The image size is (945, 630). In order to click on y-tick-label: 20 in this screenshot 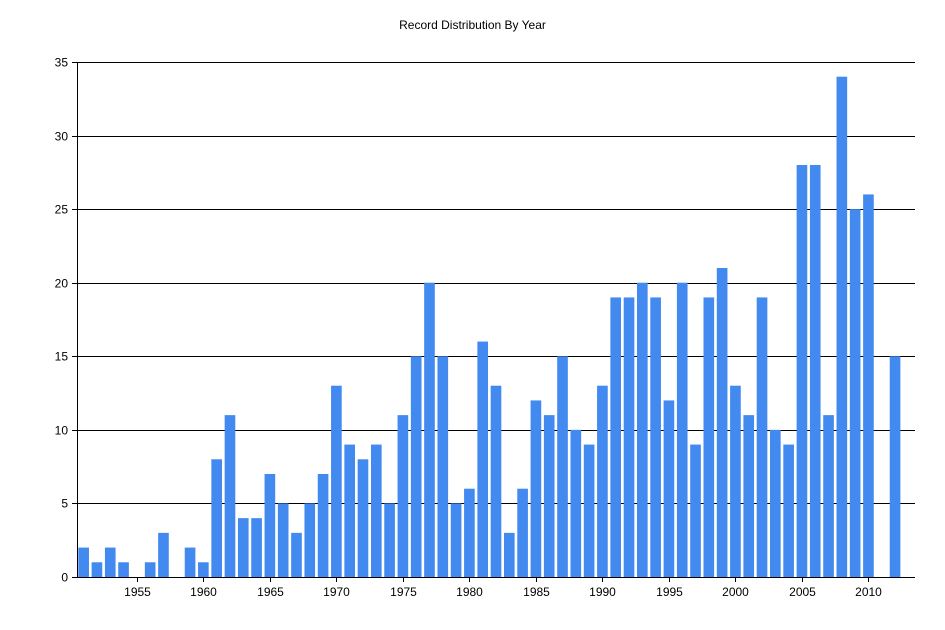, I will do `click(62, 284)`.